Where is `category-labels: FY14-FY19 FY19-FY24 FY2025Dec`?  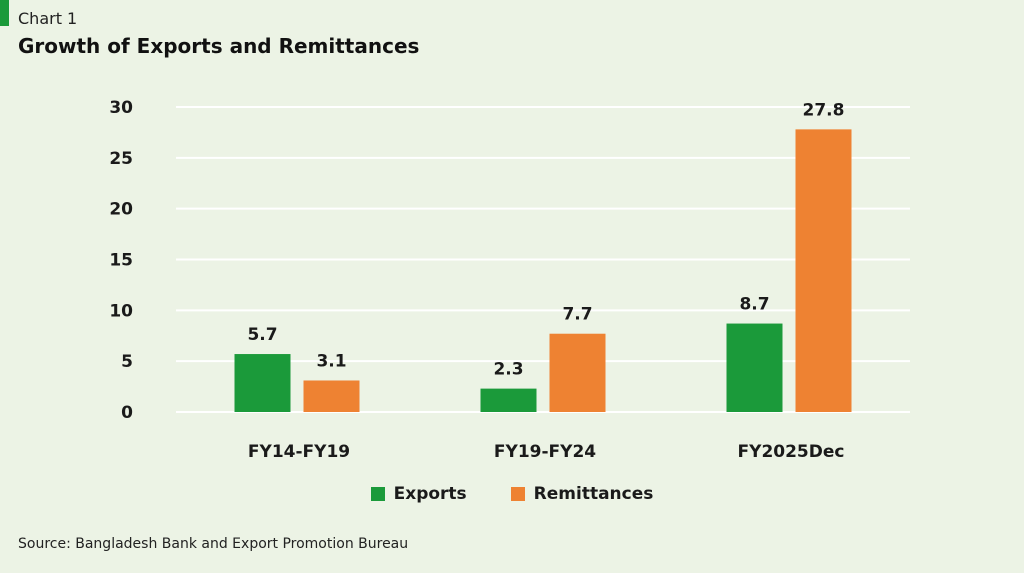 category-labels: FY14-FY19 FY19-FY24 FY2025Dec is located at coordinates (546, 452).